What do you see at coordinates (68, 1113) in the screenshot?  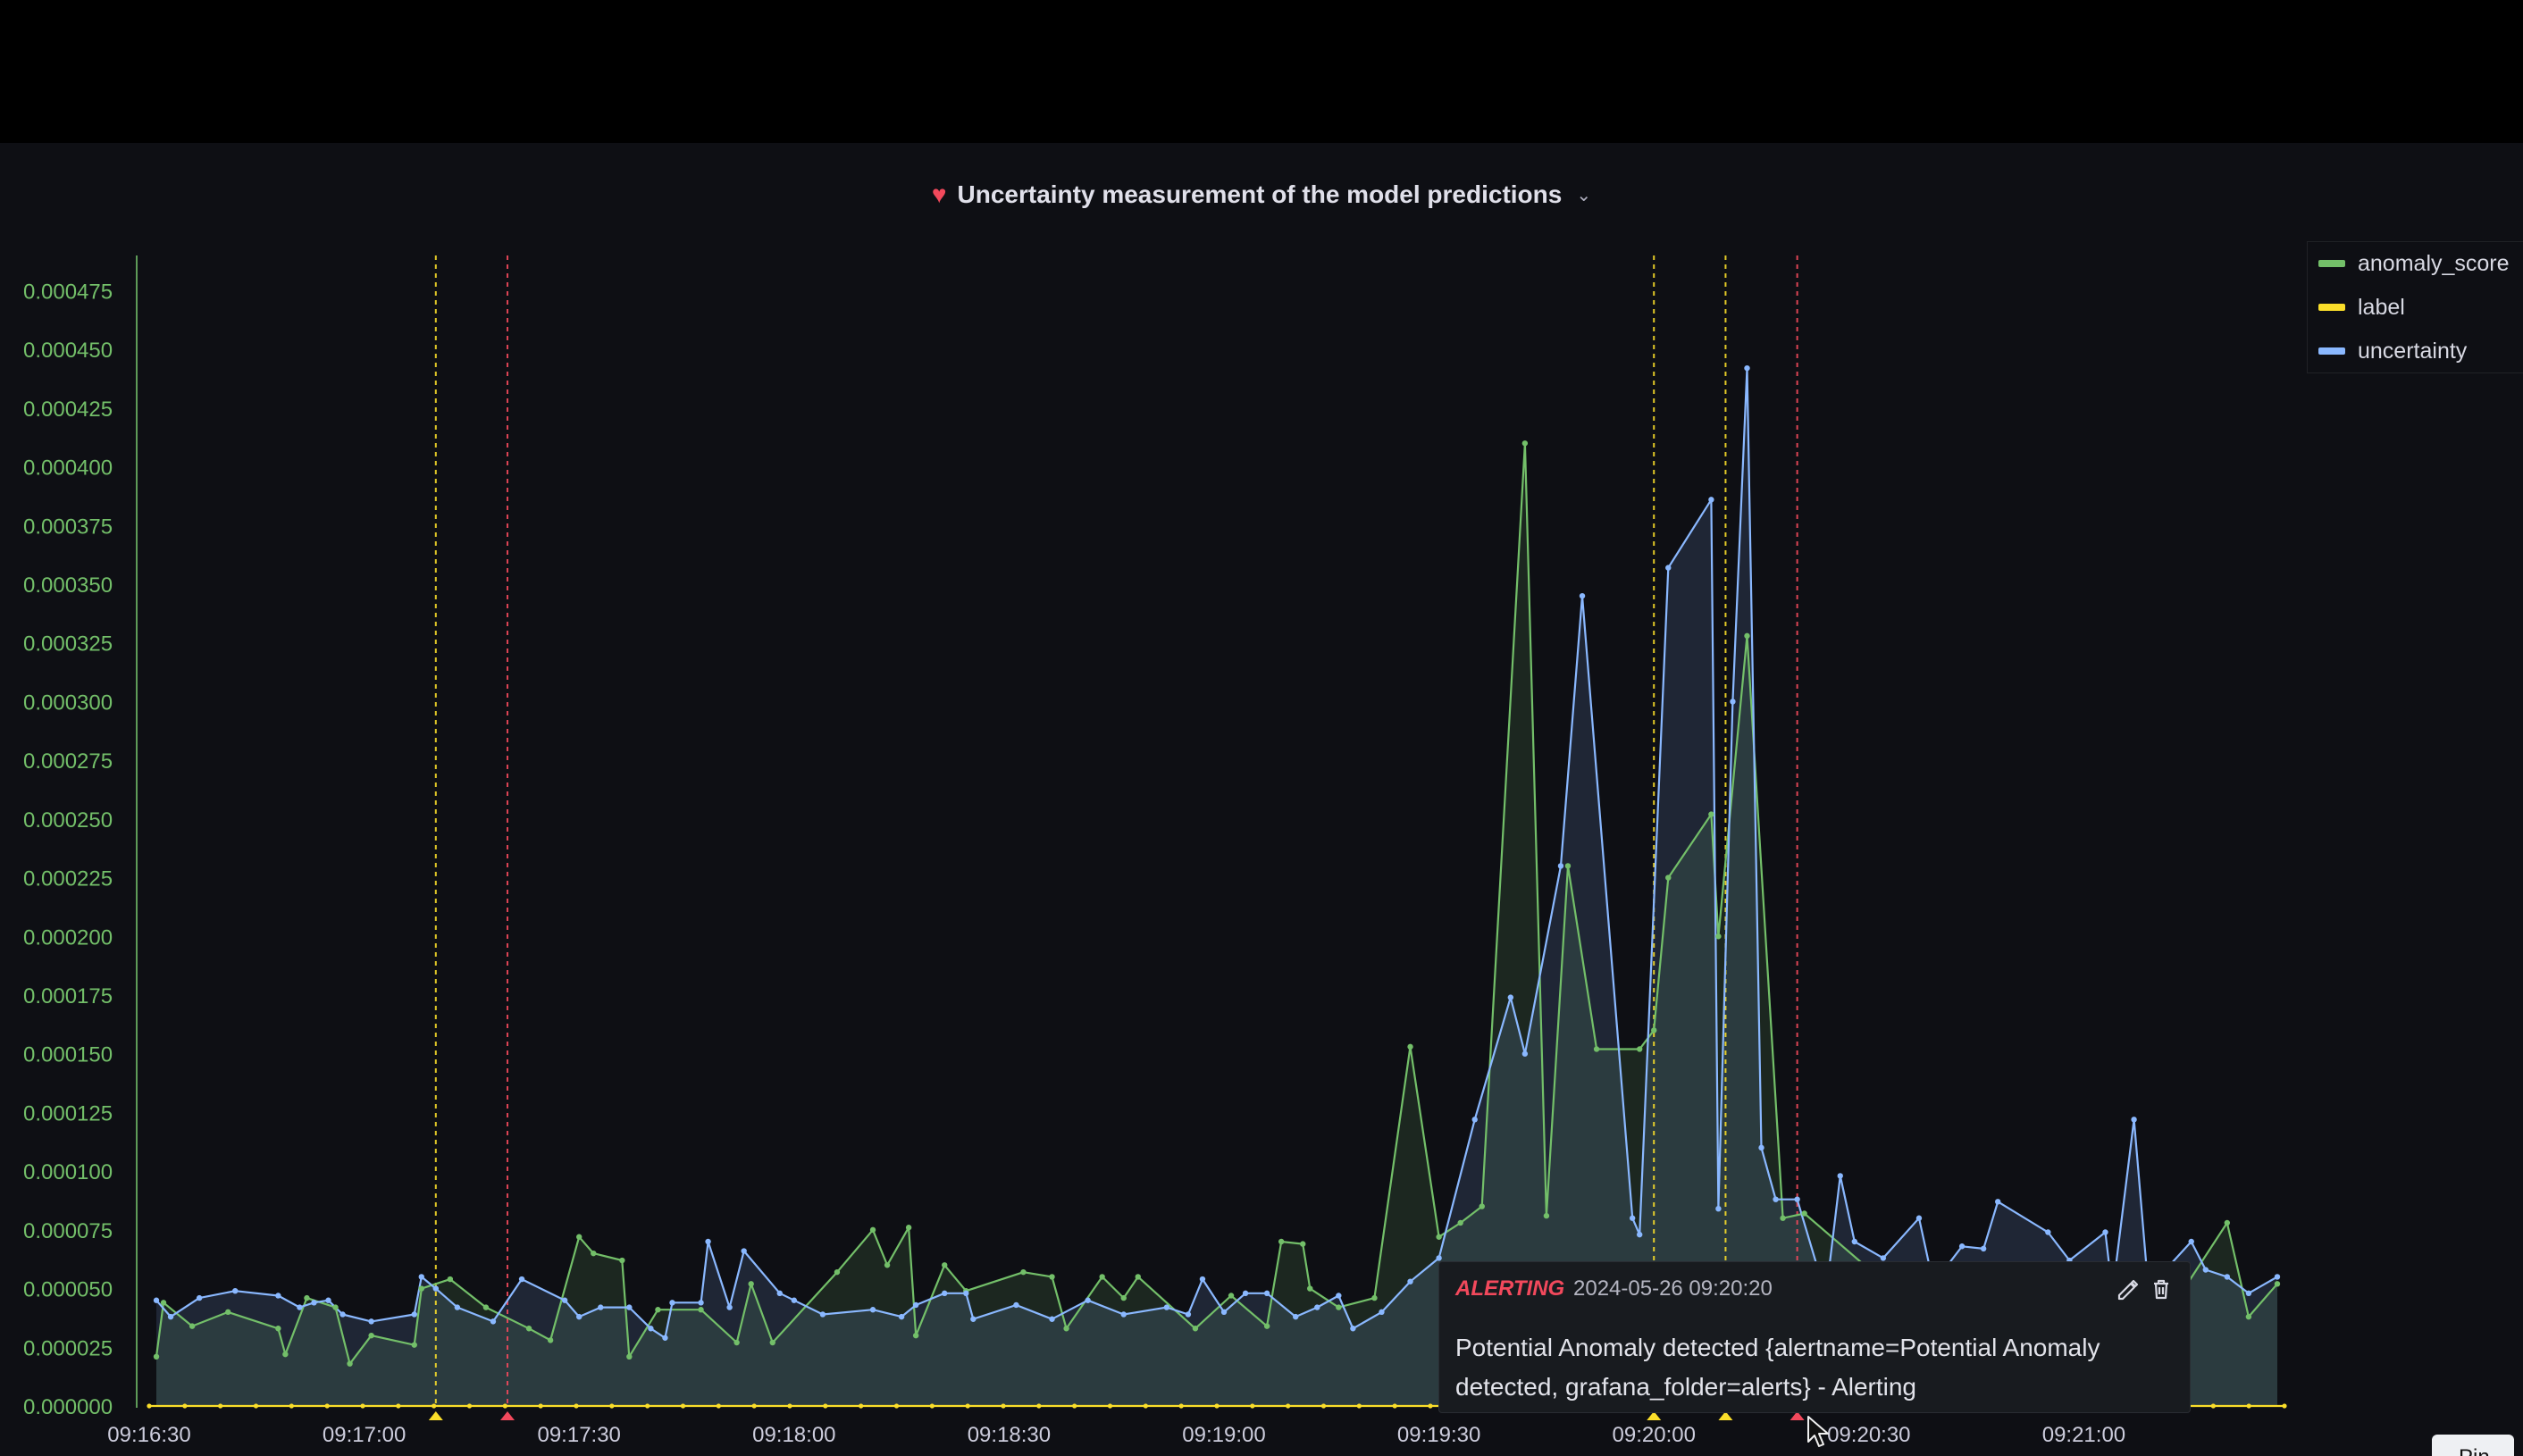 I see `y-tick-label: 0.000125` at bounding box center [68, 1113].